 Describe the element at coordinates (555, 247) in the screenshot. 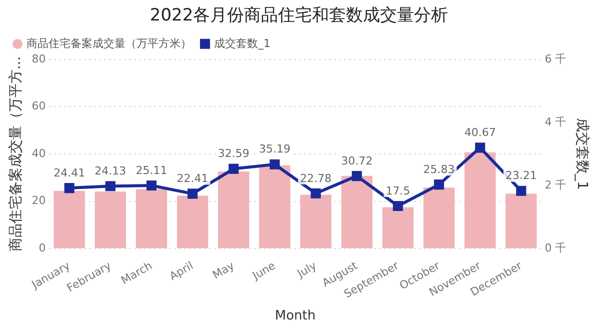

I see `y2-tick-label: 0 千` at that location.